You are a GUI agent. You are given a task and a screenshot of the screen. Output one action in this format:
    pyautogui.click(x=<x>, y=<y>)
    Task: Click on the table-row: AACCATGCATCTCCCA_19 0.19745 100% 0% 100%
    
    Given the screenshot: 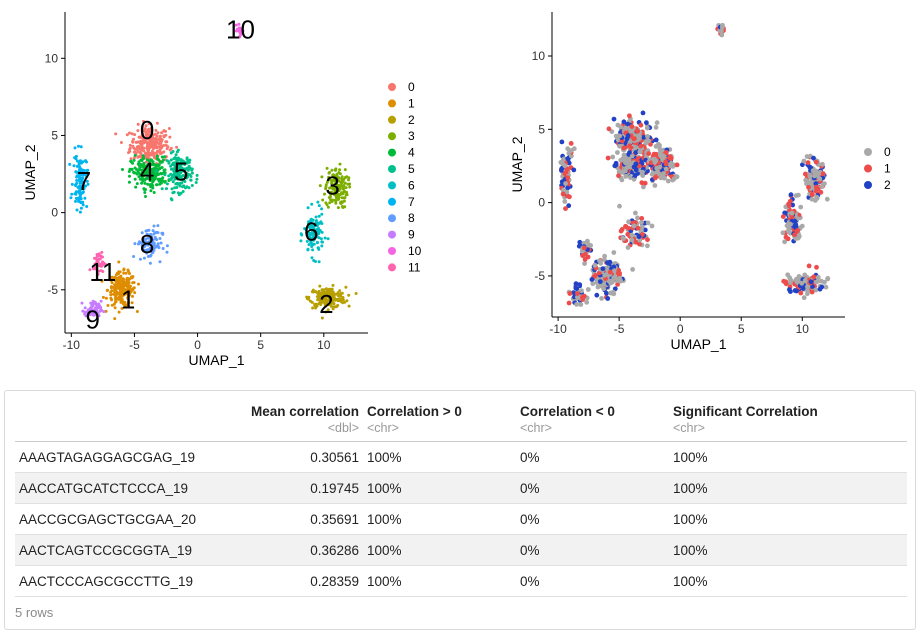 What is the action you would take?
    pyautogui.click(x=461, y=488)
    